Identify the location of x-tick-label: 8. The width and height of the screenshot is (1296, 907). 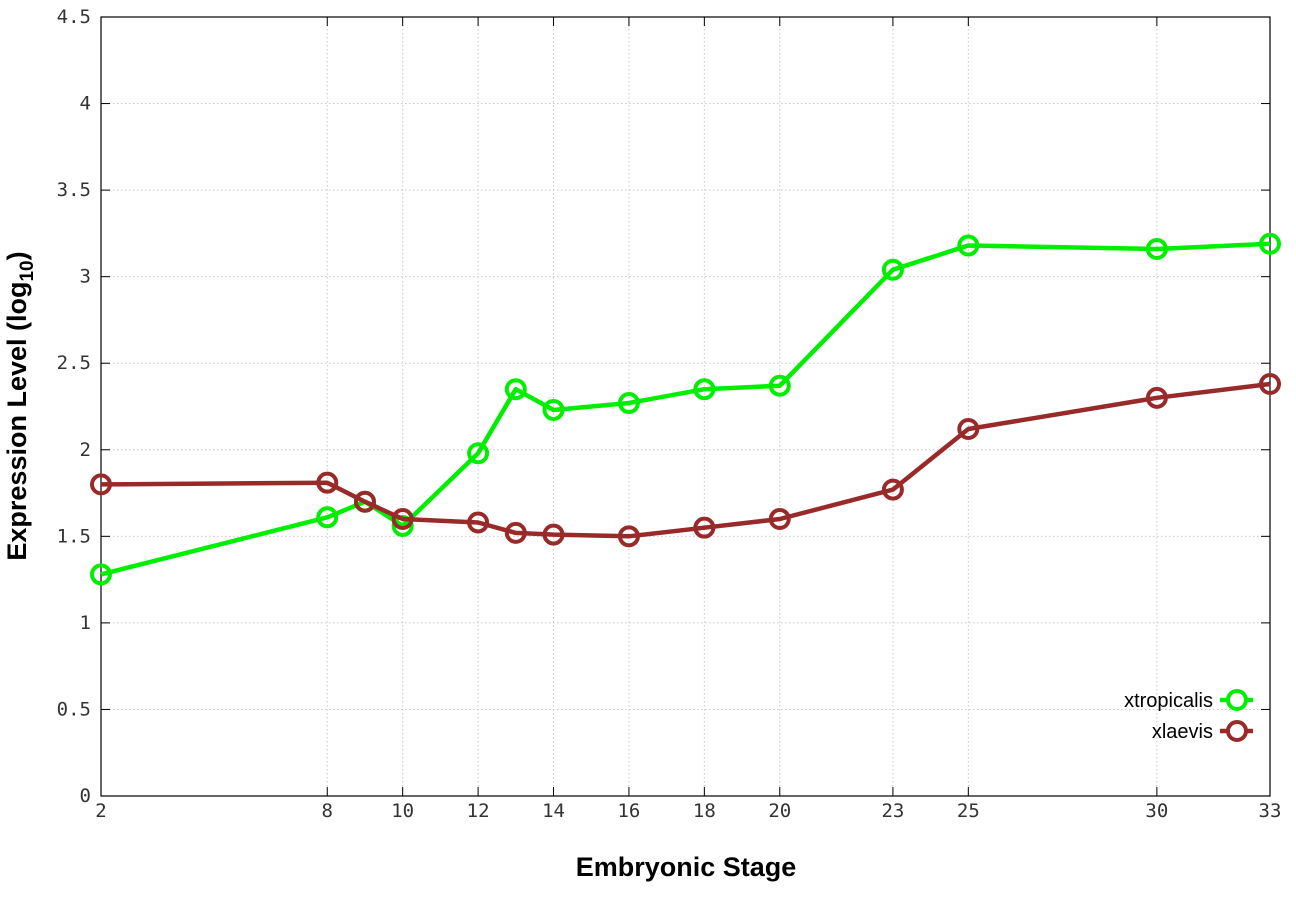
(327, 811).